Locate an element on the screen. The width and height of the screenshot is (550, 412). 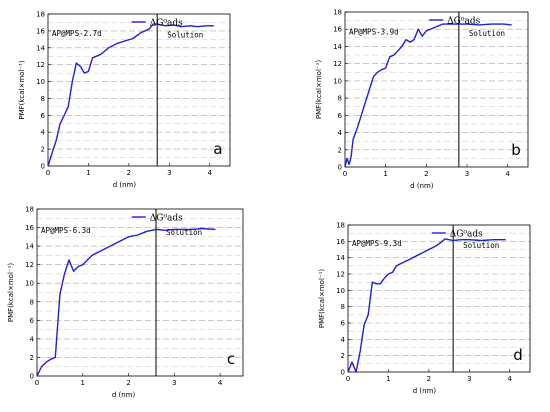
panel-letter: c is located at coordinates (231, 359).